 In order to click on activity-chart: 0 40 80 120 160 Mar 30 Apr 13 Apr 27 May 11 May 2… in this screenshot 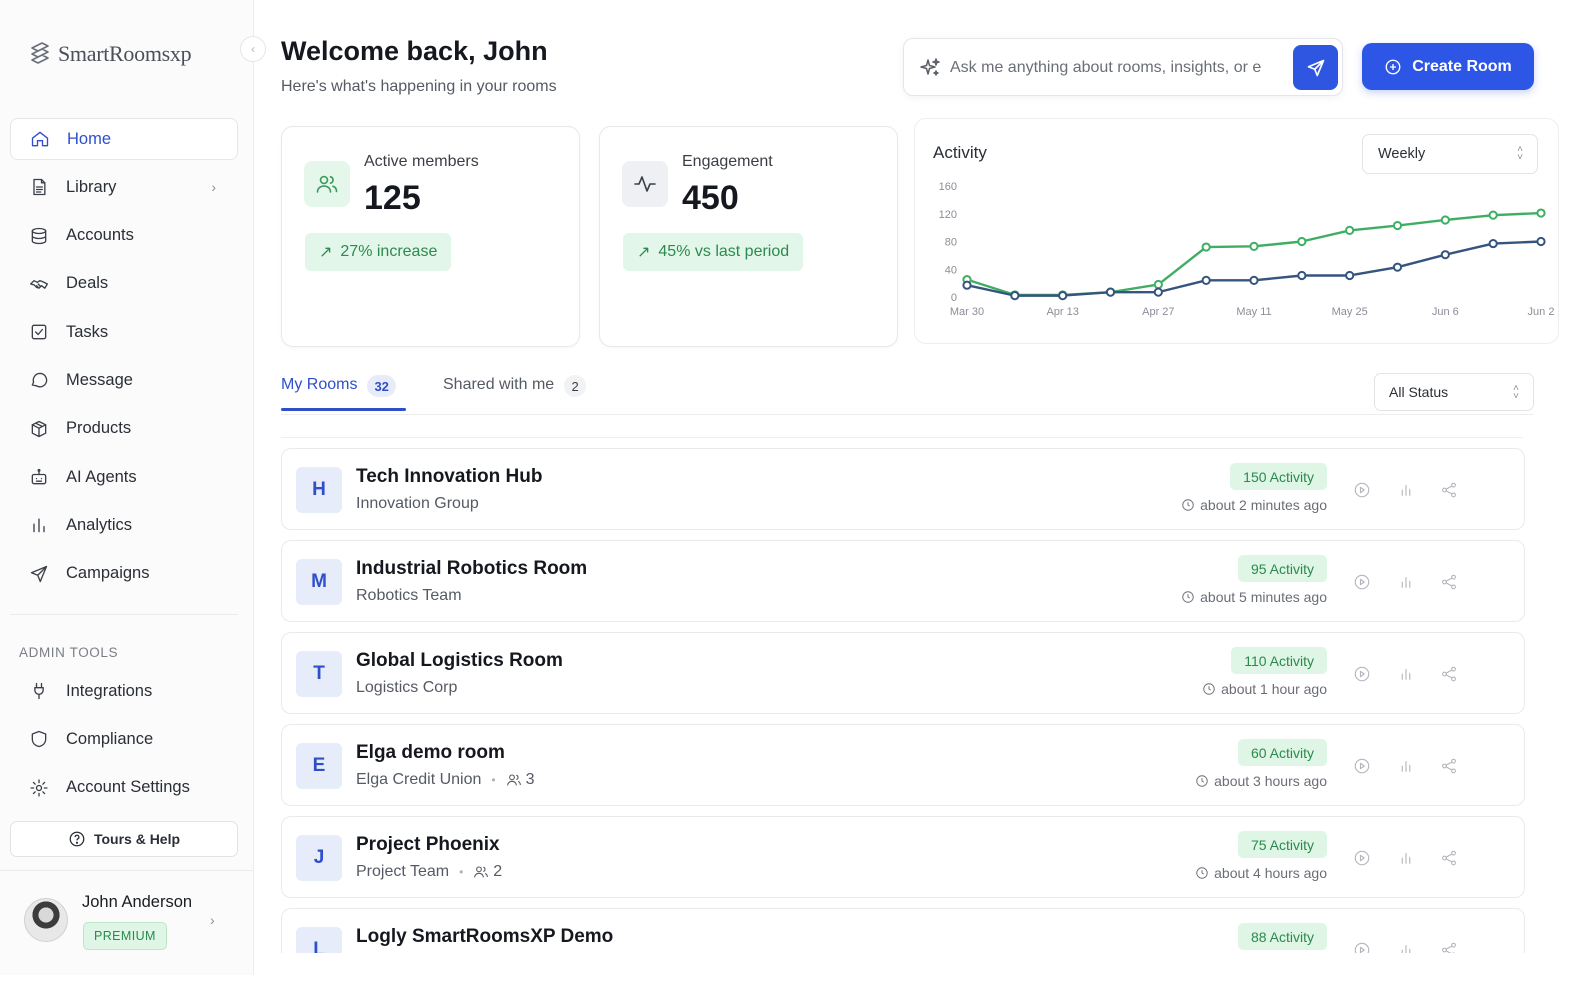, I will do `click(1247, 249)`.